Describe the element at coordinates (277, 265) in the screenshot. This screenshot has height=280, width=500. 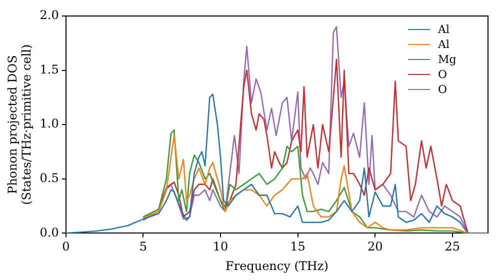
I see `x-axis-title: Frequency (THz)` at that location.